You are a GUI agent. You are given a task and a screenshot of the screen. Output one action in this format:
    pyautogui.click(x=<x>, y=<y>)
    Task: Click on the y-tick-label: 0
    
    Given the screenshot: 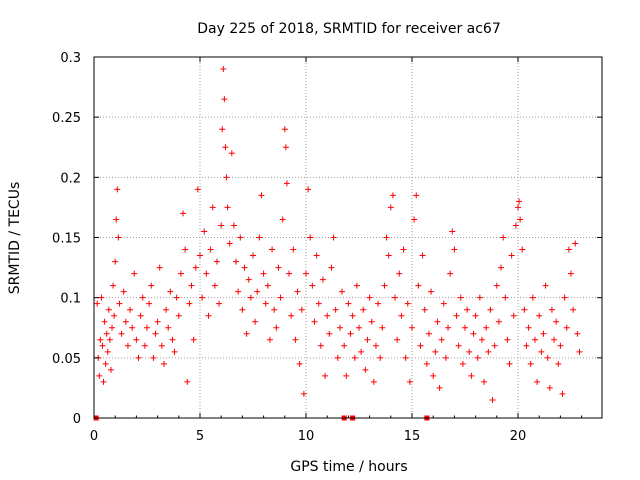 What is the action you would take?
    pyautogui.click(x=77, y=419)
    